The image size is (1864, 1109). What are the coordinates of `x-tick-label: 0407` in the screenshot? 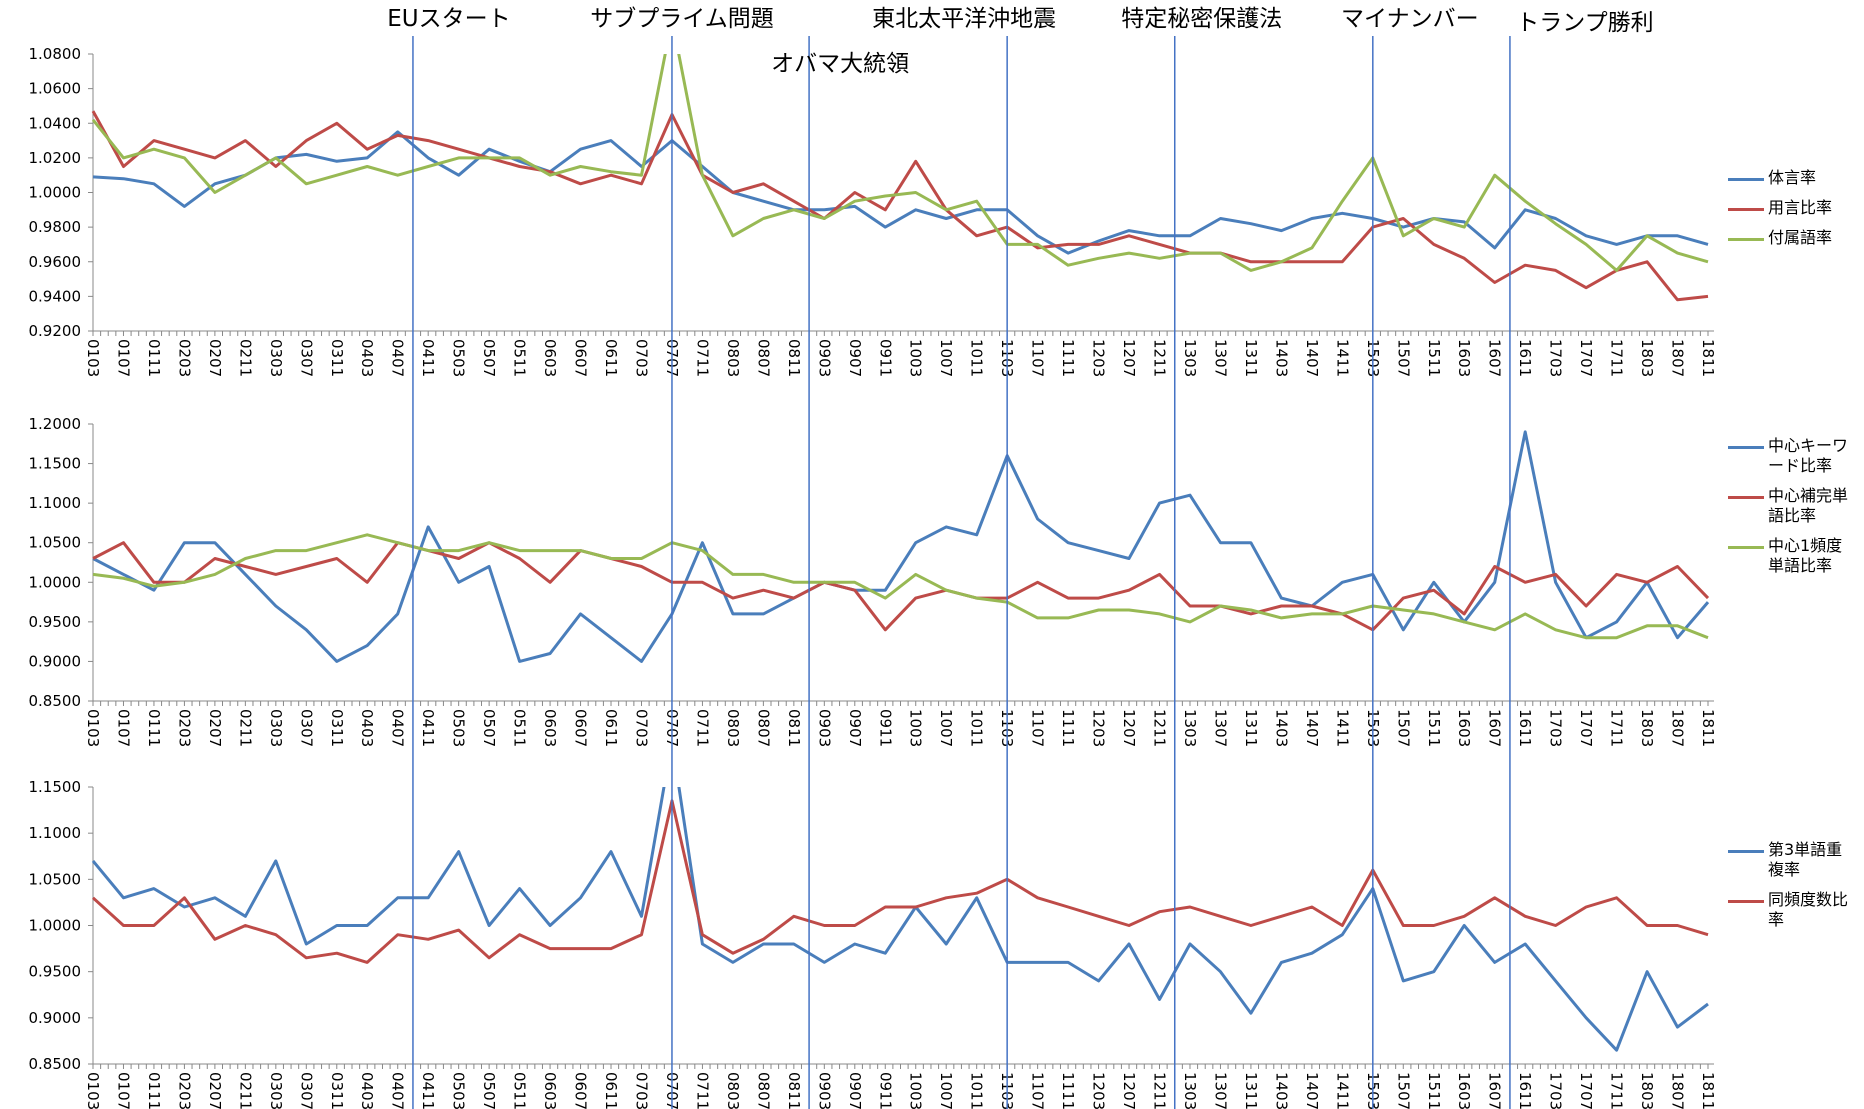 It's located at (398, 728).